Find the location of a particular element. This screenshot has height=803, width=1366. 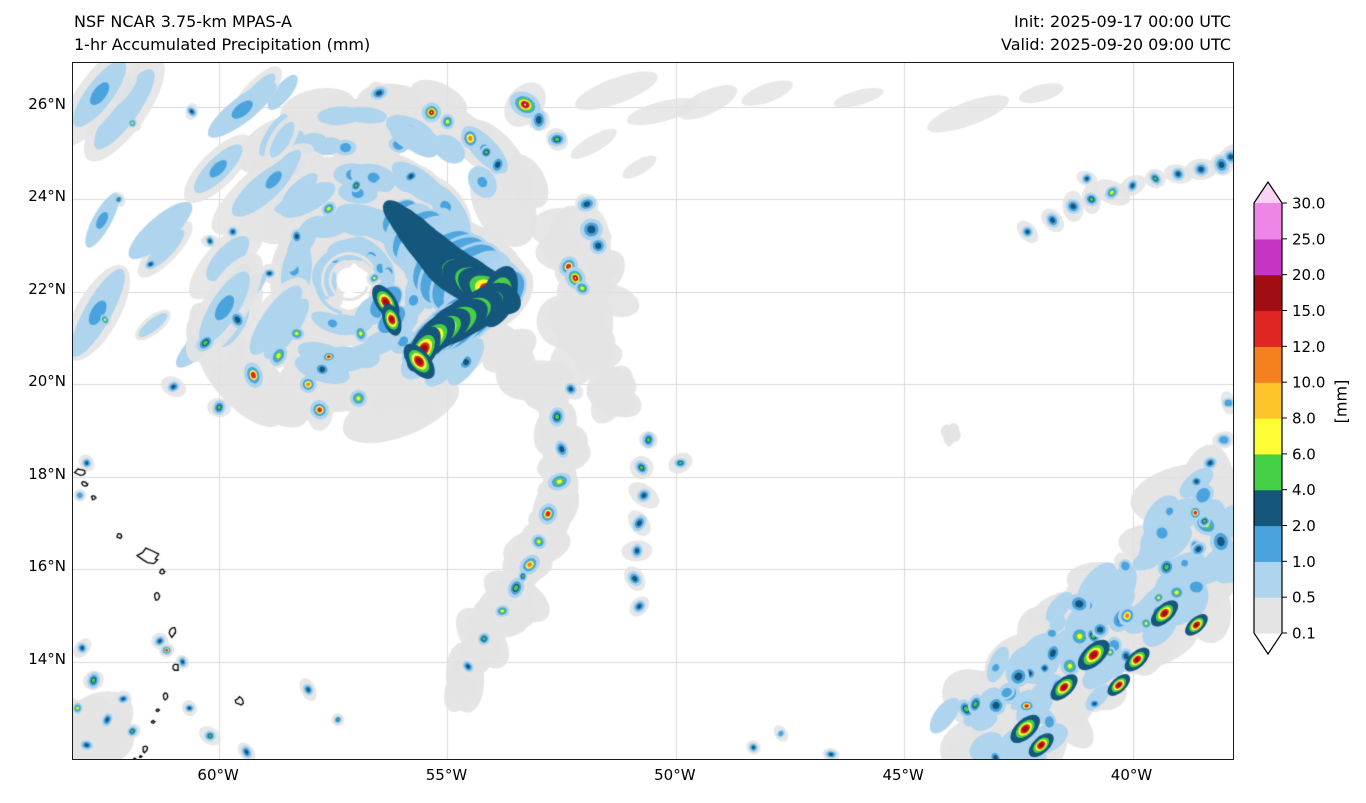

x-axis-tick-label: 55°W is located at coordinates (446, 775).